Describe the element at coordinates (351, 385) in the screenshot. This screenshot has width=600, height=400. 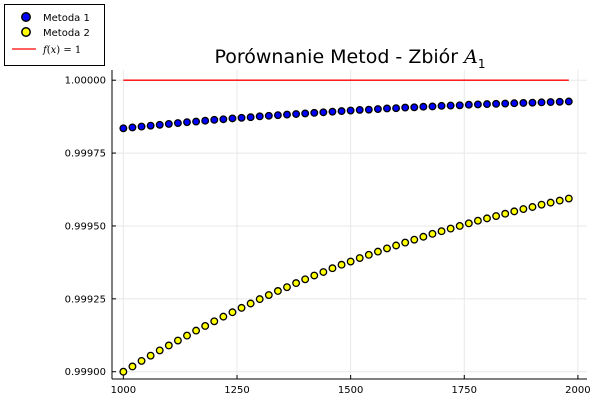
I see `x-ticks: 1000 1250 1500 1750 2000` at that location.